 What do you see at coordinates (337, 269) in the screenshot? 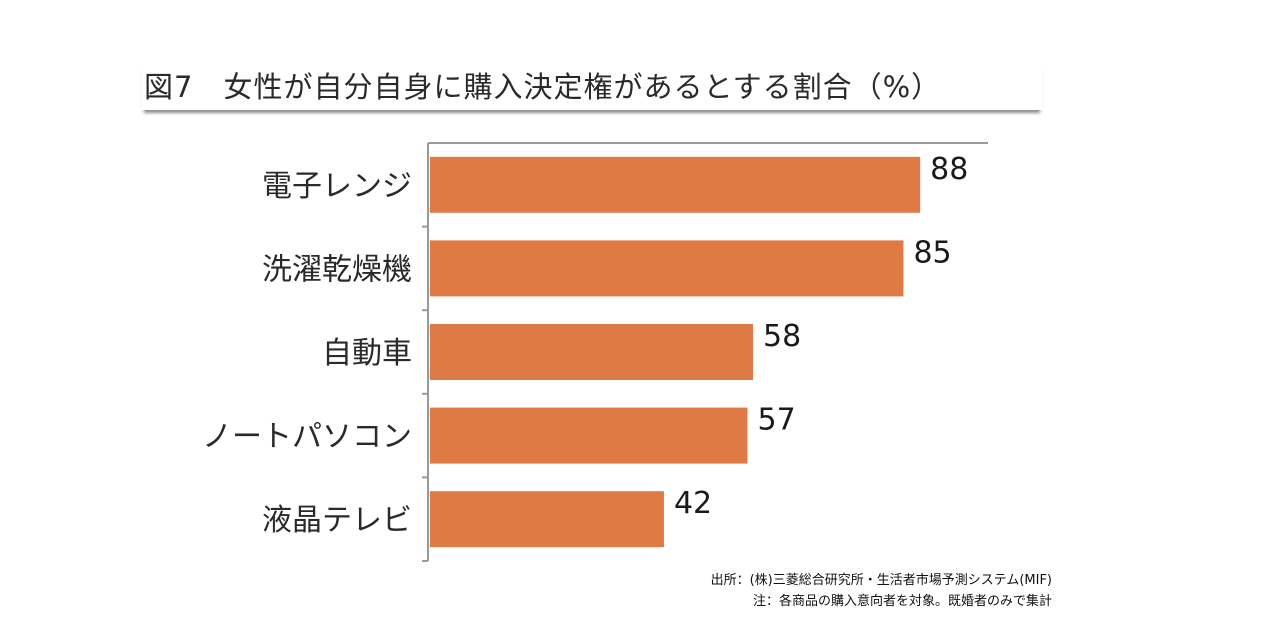
I see `category-label: 洗濯乾燥機` at bounding box center [337, 269].